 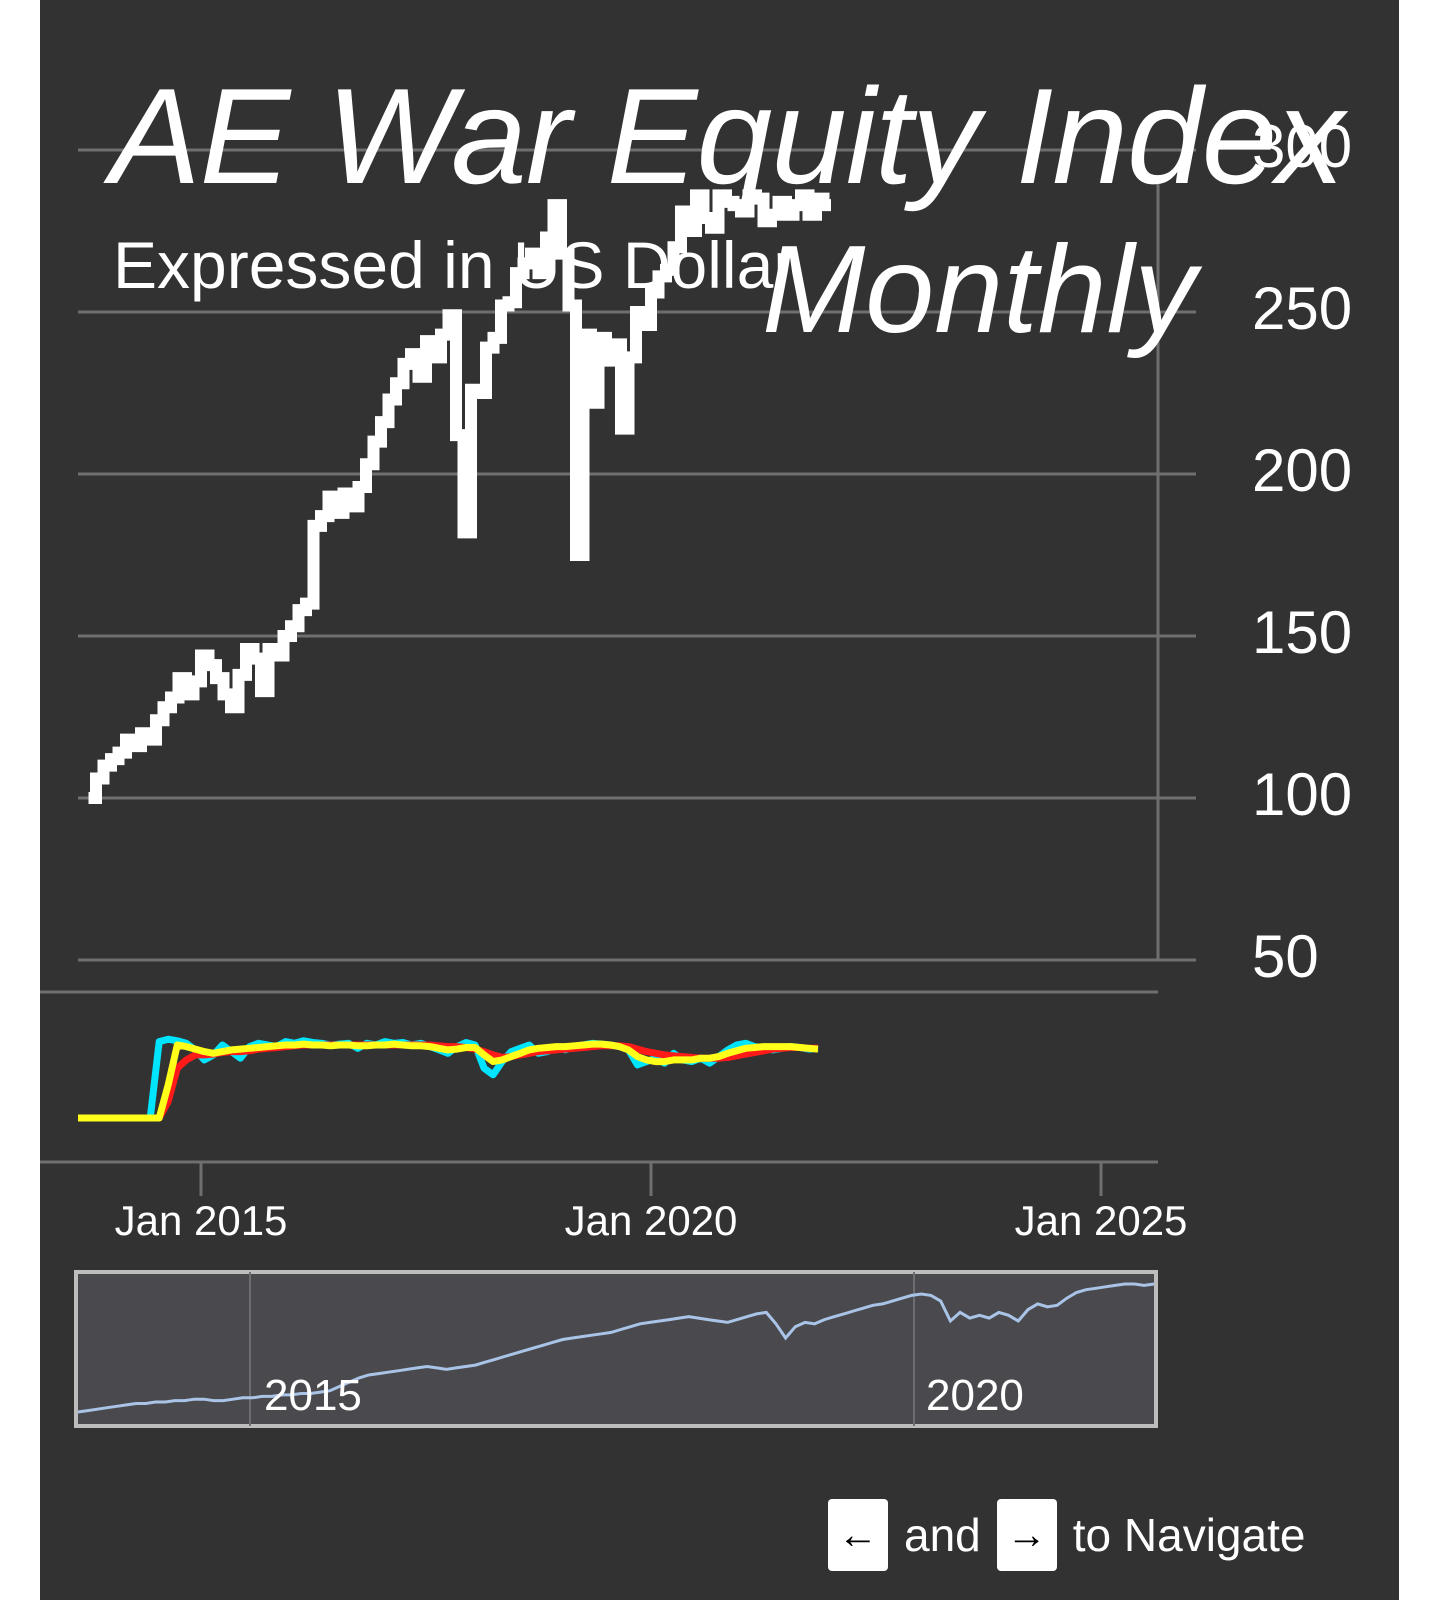 I want to click on y-tick-label: 200, so click(x=1302, y=470).